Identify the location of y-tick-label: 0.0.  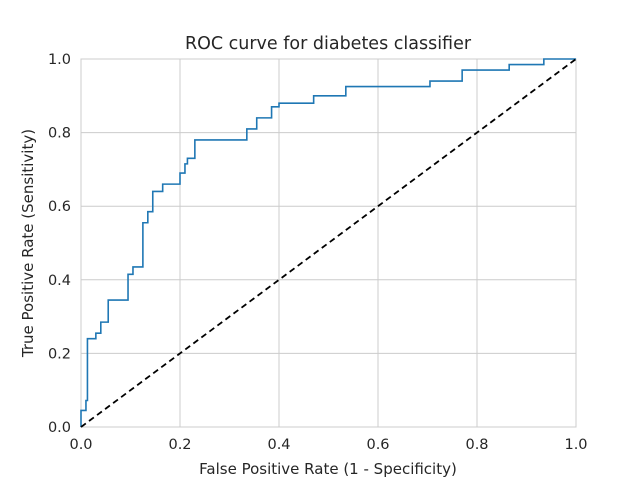
(59, 428).